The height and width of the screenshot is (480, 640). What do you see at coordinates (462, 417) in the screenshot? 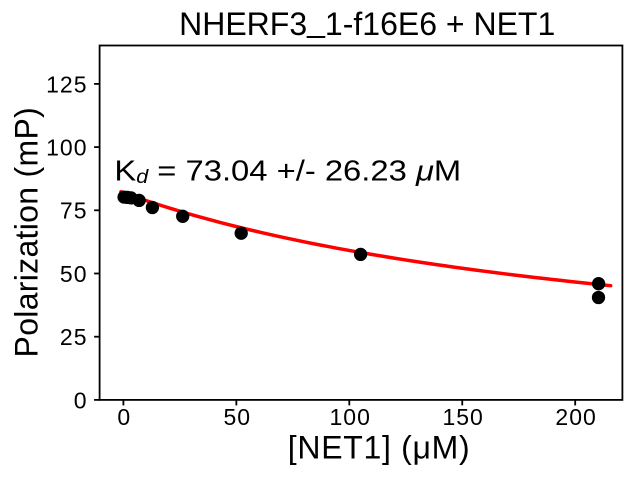
I see `svg-text: 150` at bounding box center [462, 417].